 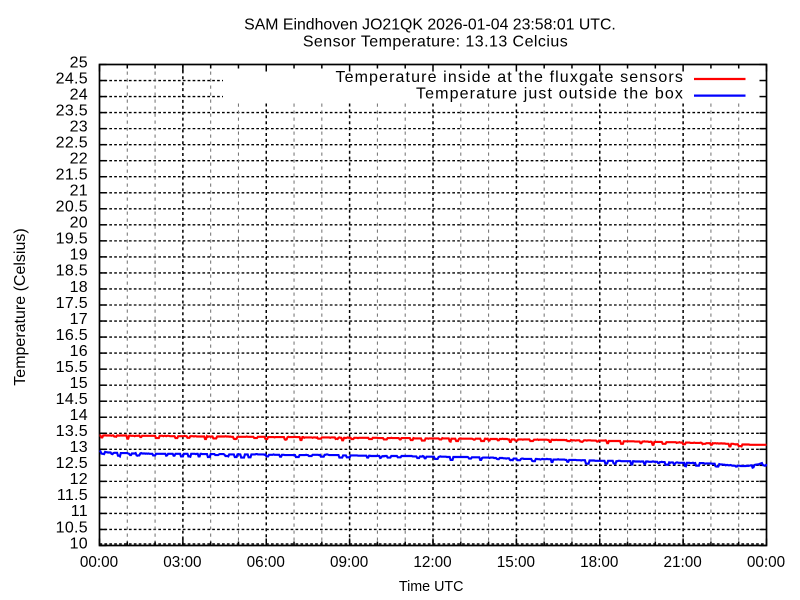 What do you see at coordinates (72, 367) in the screenshot?
I see `svg-text: 15.5` at bounding box center [72, 367].